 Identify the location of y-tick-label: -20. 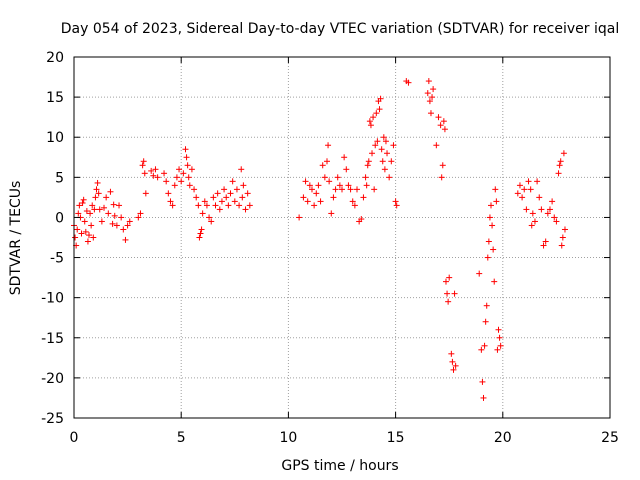
(52, 379).